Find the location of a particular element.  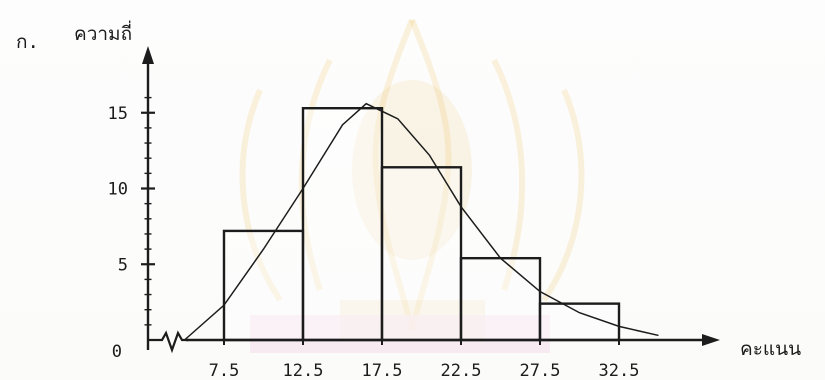

axis-break-mark is located at coordinates (168, 342).